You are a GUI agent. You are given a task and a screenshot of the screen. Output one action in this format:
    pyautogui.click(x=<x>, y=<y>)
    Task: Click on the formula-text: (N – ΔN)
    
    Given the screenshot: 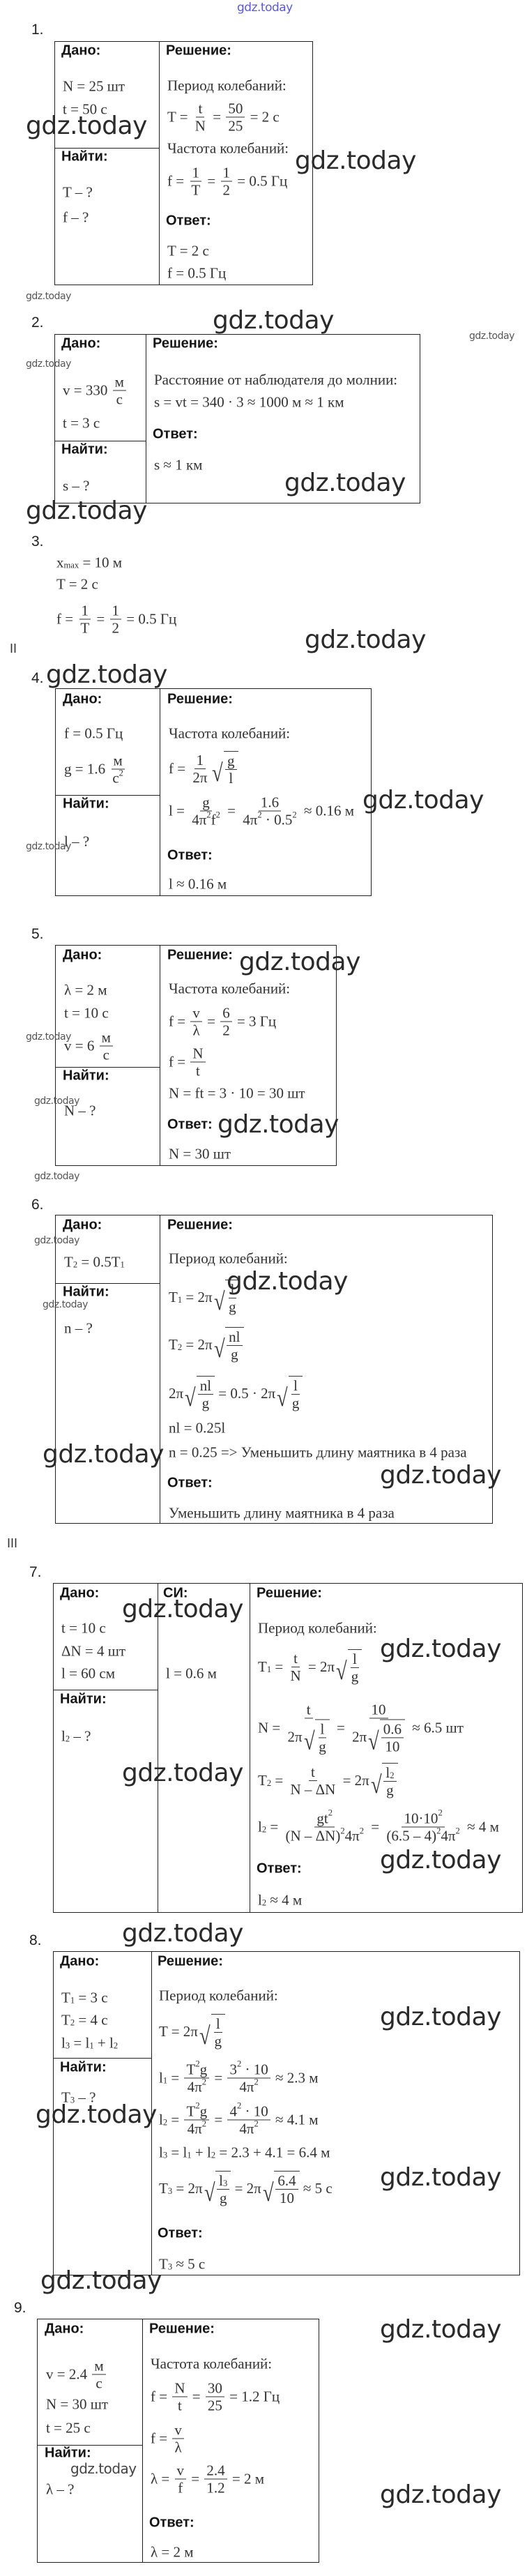 What is the action you would take?
    pyautogui.click(x=313, y=1835)
    